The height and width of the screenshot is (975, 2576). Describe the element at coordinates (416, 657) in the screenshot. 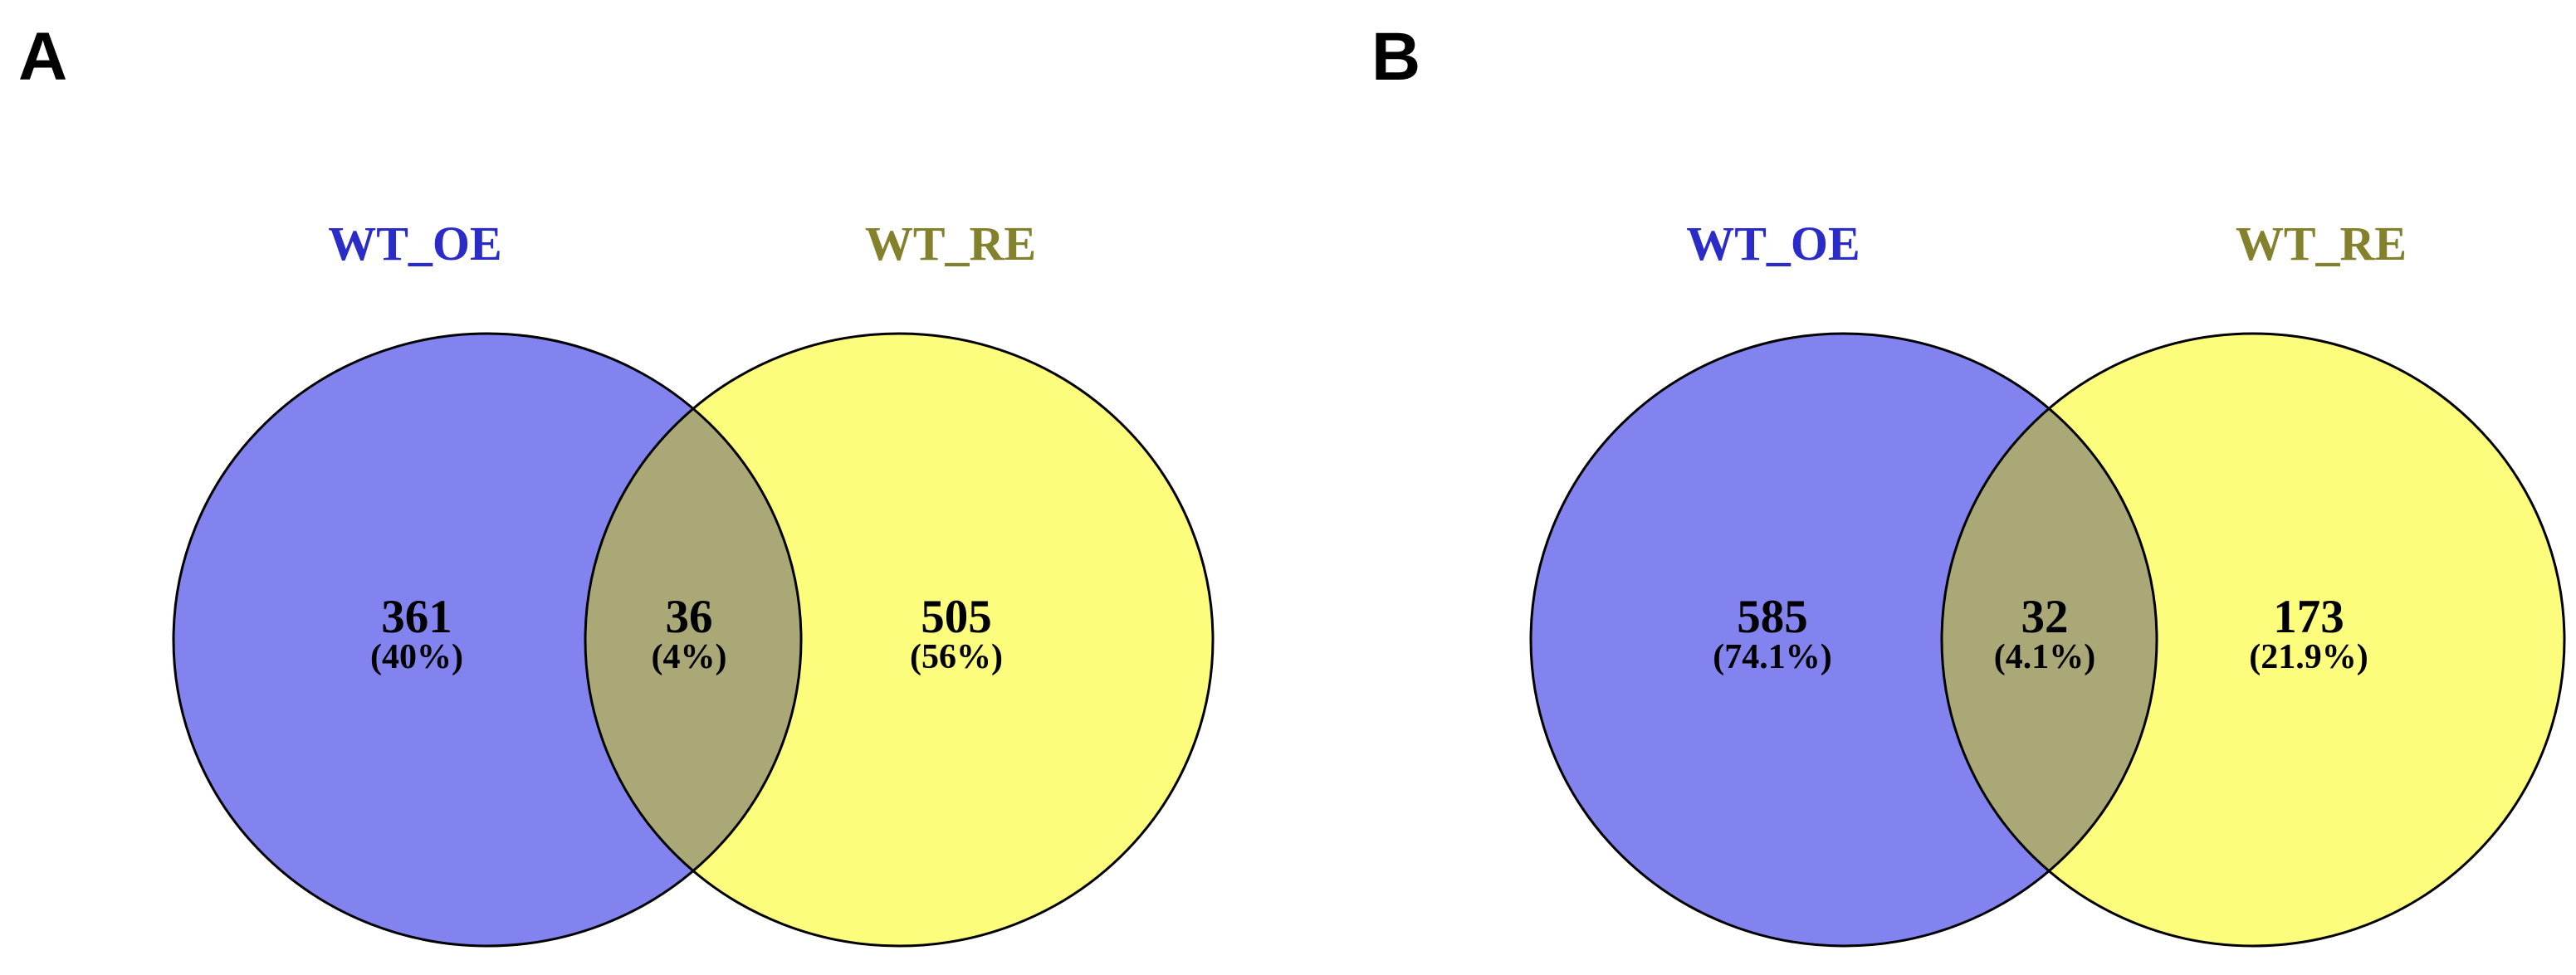

I see `venn-a-left-percent: (40%)` at that location.